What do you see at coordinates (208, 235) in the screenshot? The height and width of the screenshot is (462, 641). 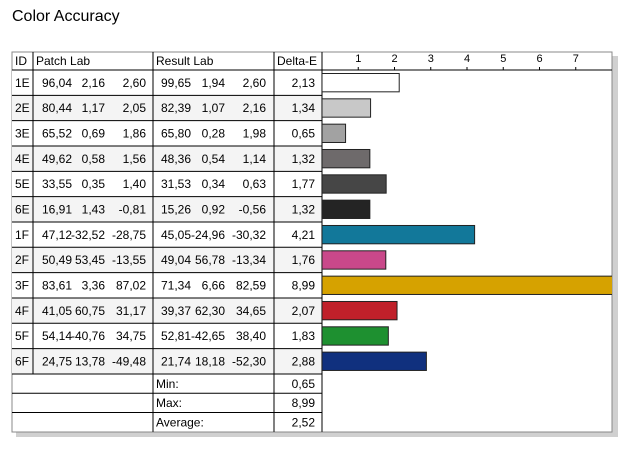 I see `result-lab-value: -24,96` at bounding box center [208, 235].